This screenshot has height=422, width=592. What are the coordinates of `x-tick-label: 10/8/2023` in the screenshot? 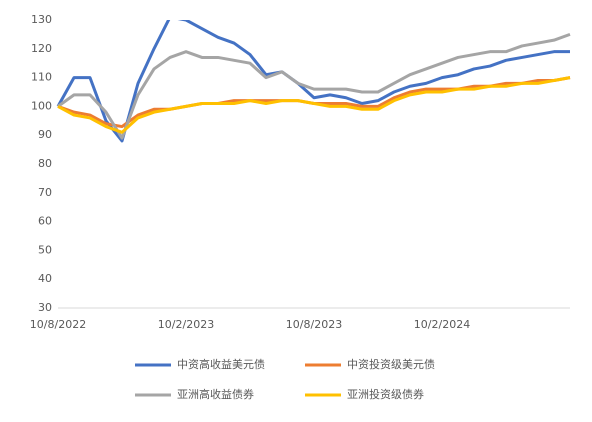 It's located at (314, 324).